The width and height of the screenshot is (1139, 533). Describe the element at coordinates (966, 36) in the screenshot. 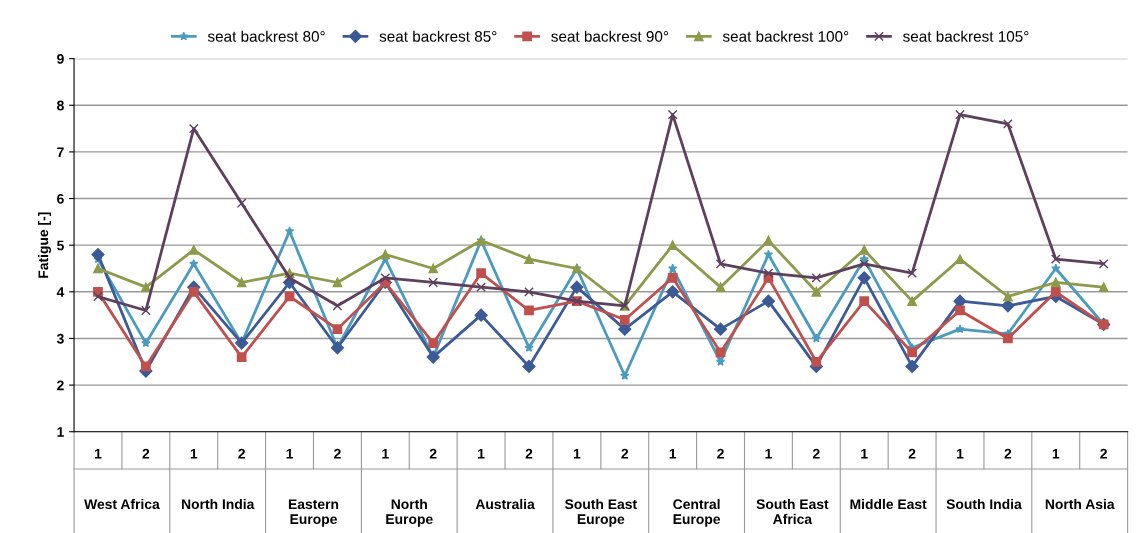

I see `legend-label: seat backrest 105°` at that location.